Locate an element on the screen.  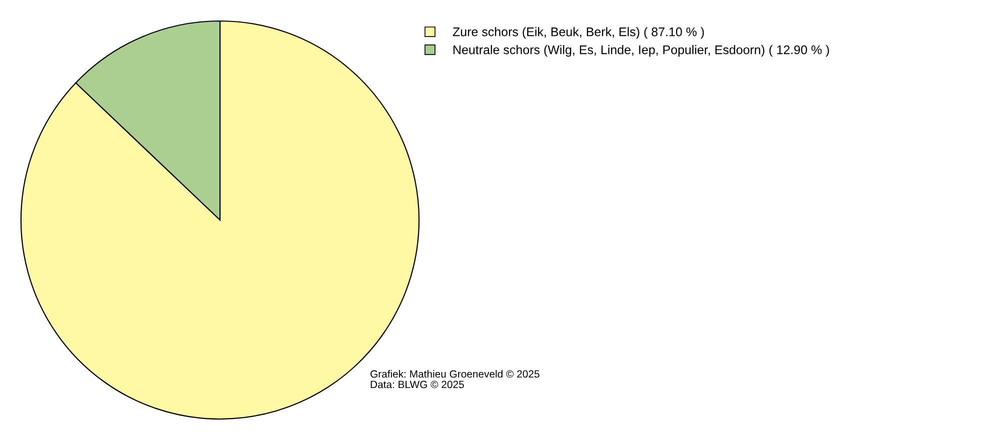
legend-label: Zure schors (Eik, Beuk, Berk, Els) ( 87.10 % ) is located at coordinates (578, 33).